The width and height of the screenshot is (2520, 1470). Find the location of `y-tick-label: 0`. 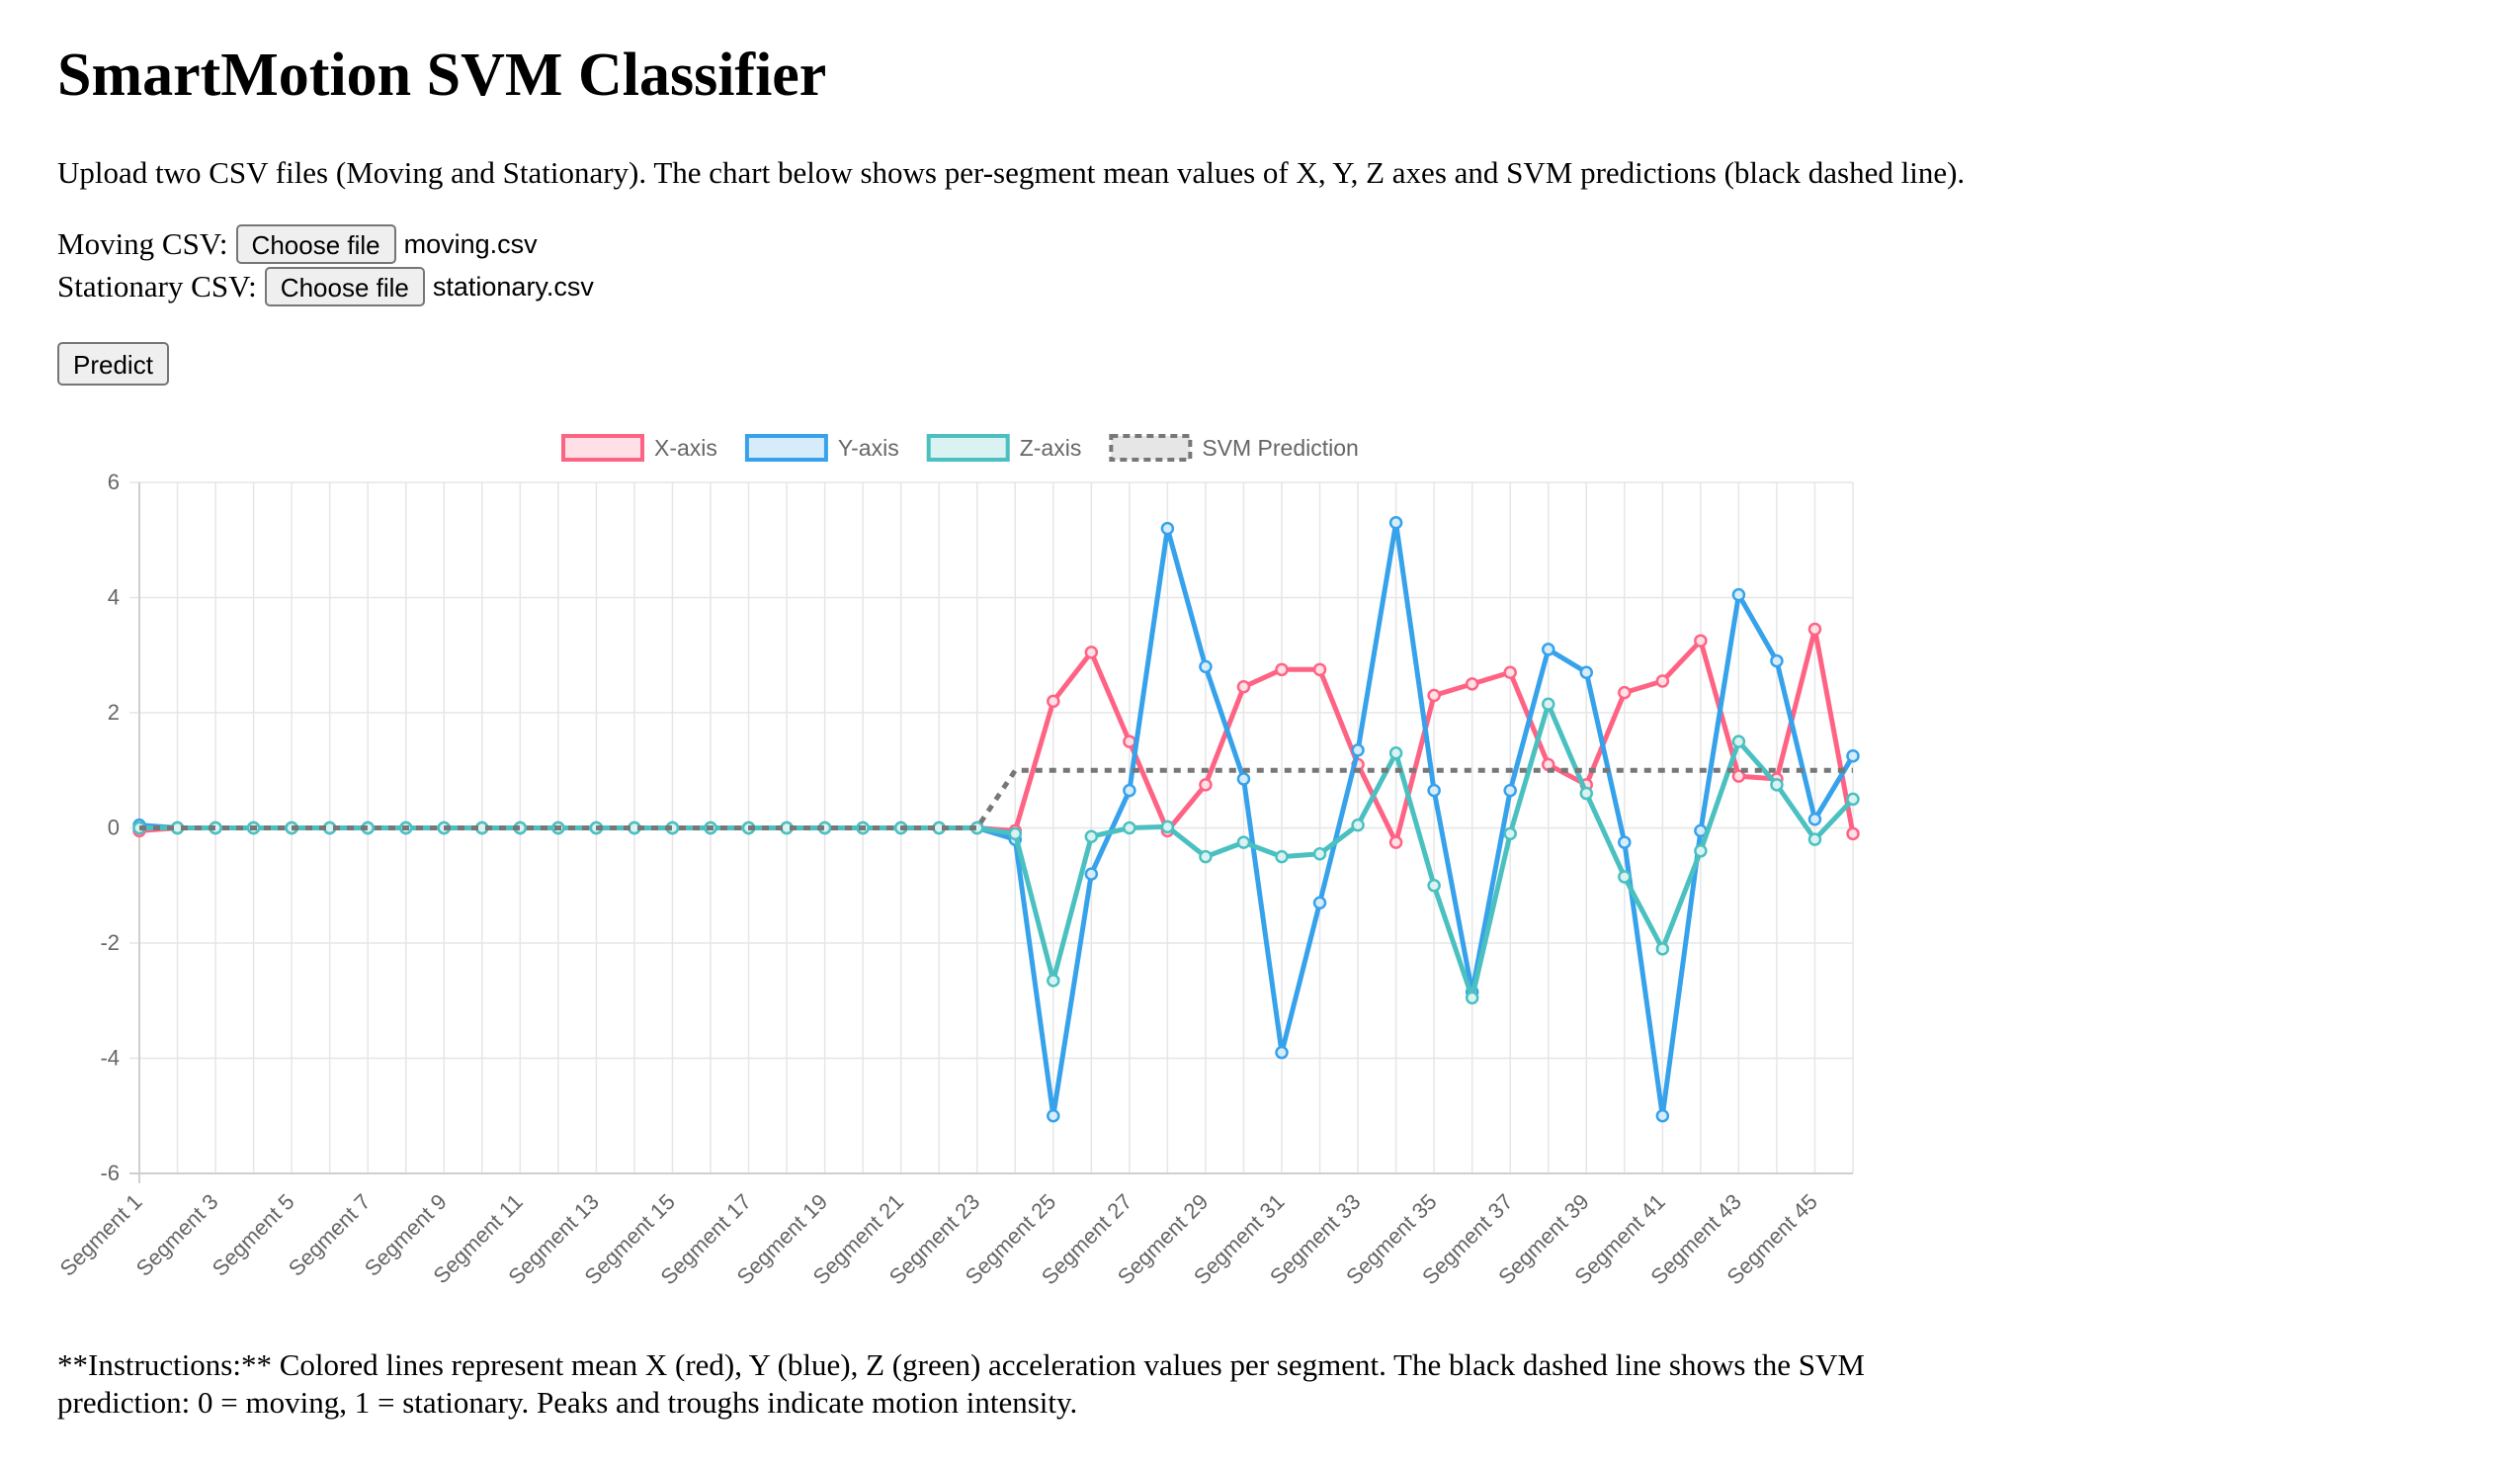

y-tick-label: 0 is located at coordinates (114, 828).